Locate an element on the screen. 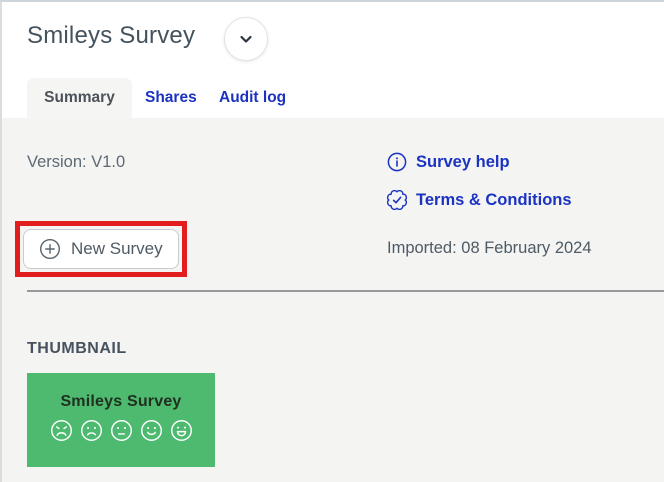 This screenshot has height=482, width=664. terms-conditions-link: Terms & Conditions is located at coordinates (479, 200).